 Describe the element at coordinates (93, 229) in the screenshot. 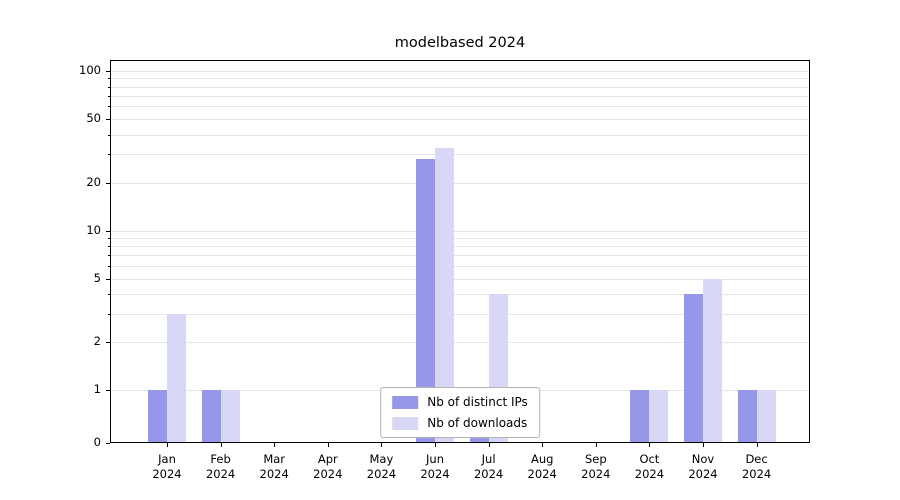

I see `ytick-label: 10` at that location.